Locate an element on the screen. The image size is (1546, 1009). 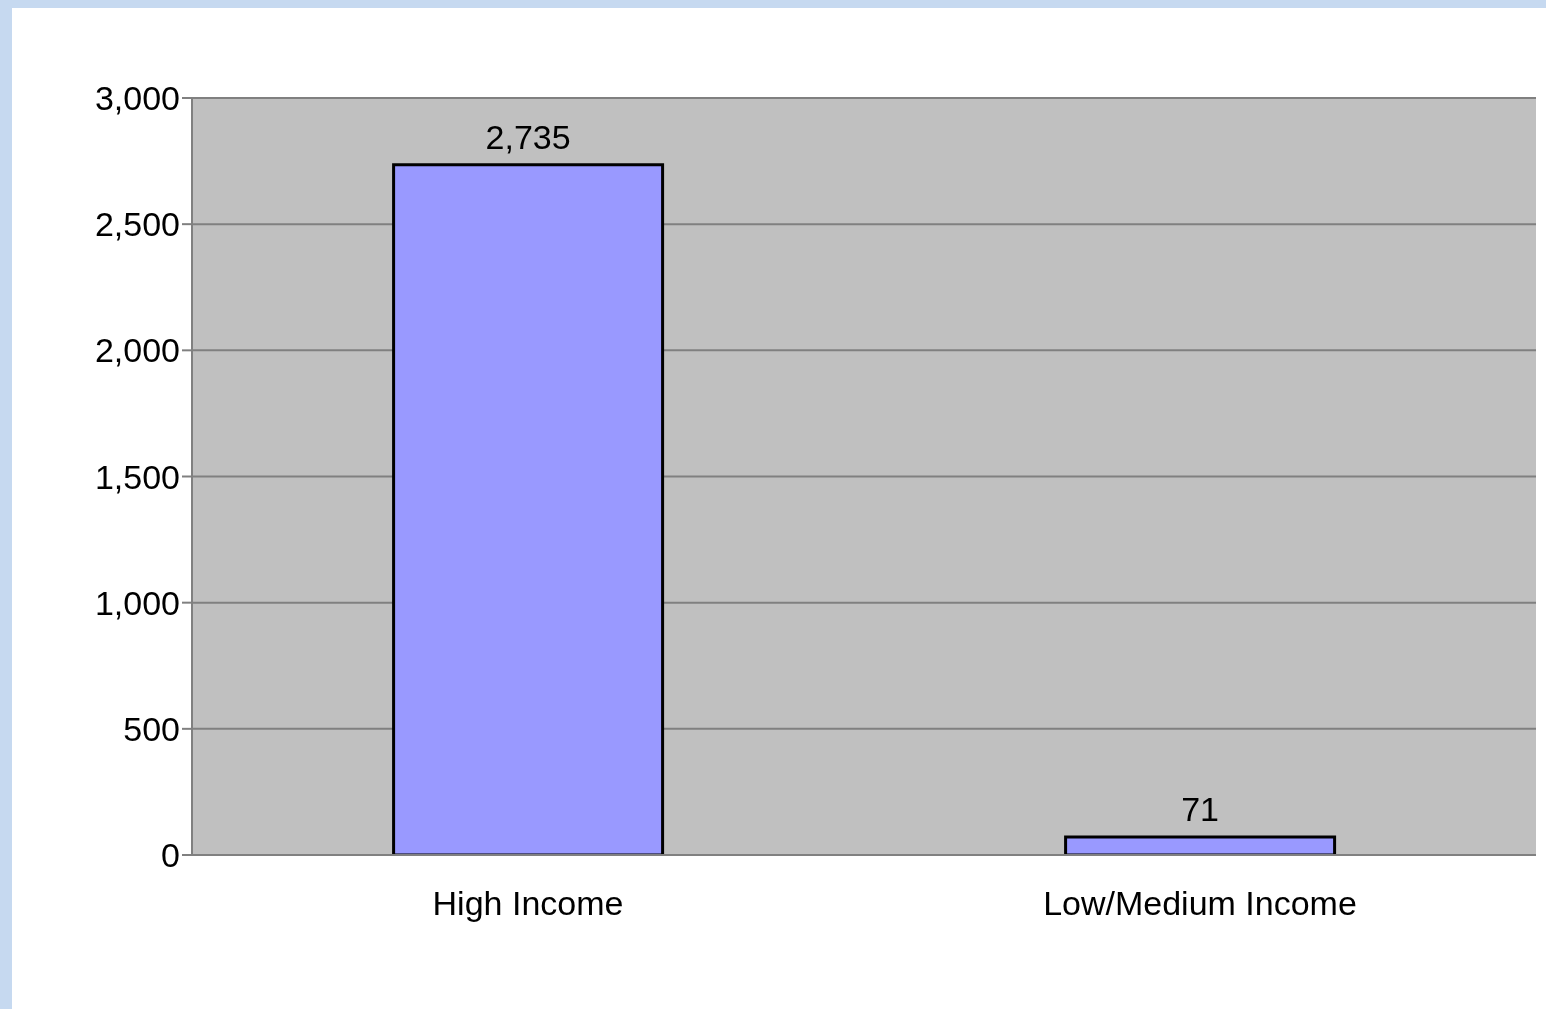
y-tick-label: 0 is located at coordinates (170, 855).